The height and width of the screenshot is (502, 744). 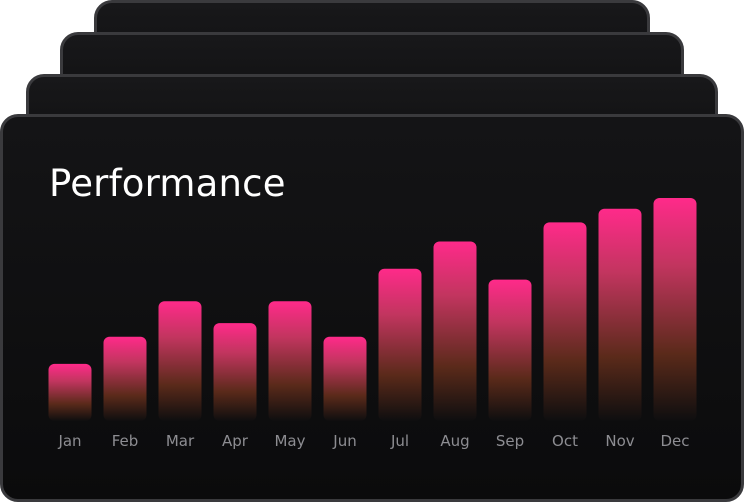 What do you see at coordinates (399, 441) in the screenshot?
I see `month-label-jul: Jul` at bounding box center [399, 441].